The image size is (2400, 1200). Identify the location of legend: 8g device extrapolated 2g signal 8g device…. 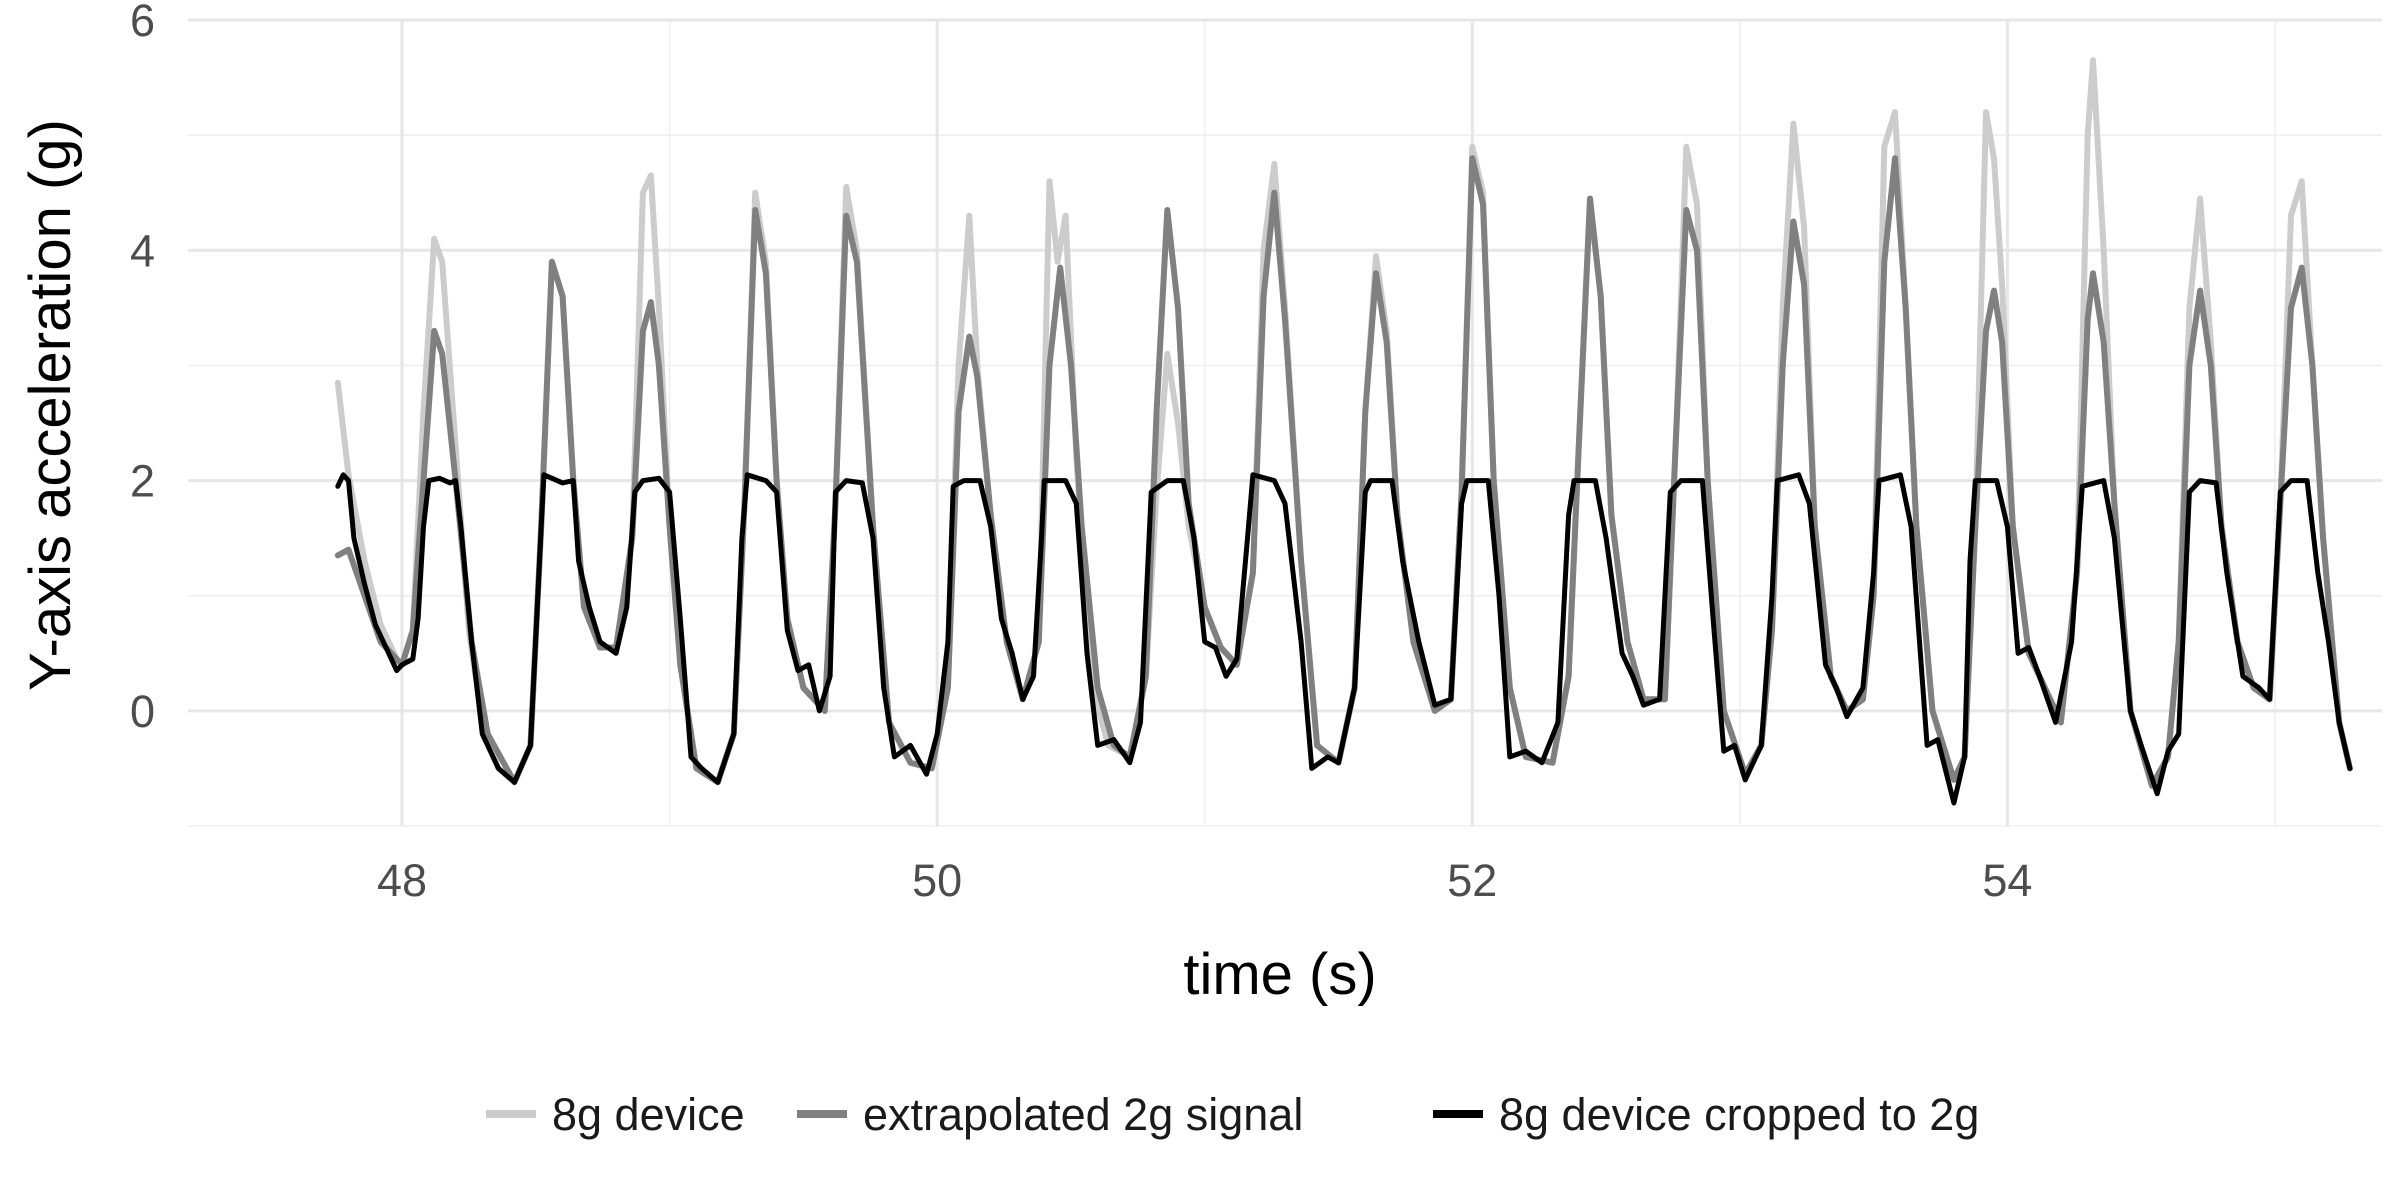
(1232, 1114).